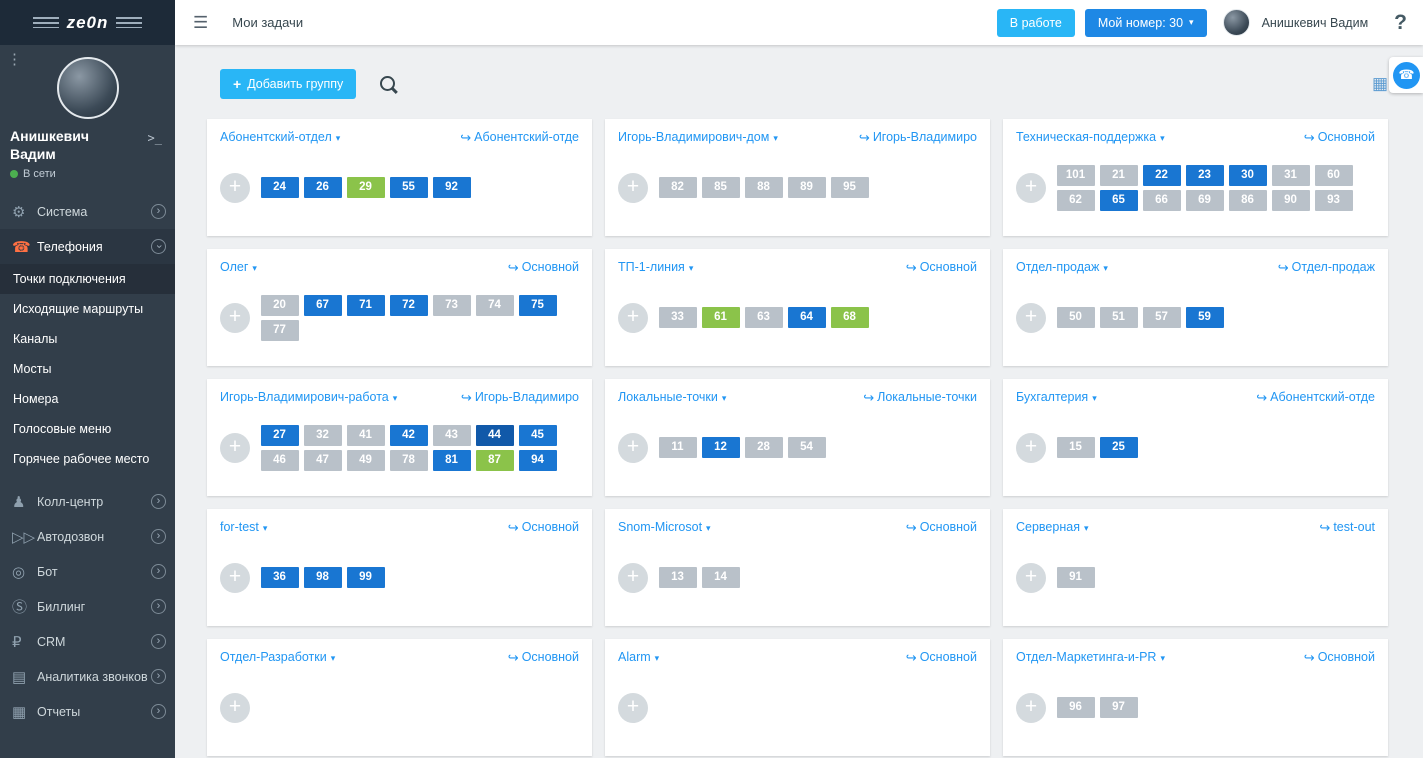 This screenshot has width=1423, height=758. Describe the element at coordinates (537, 460) in the screenshot. I see `extension-chip: 94` at that location.